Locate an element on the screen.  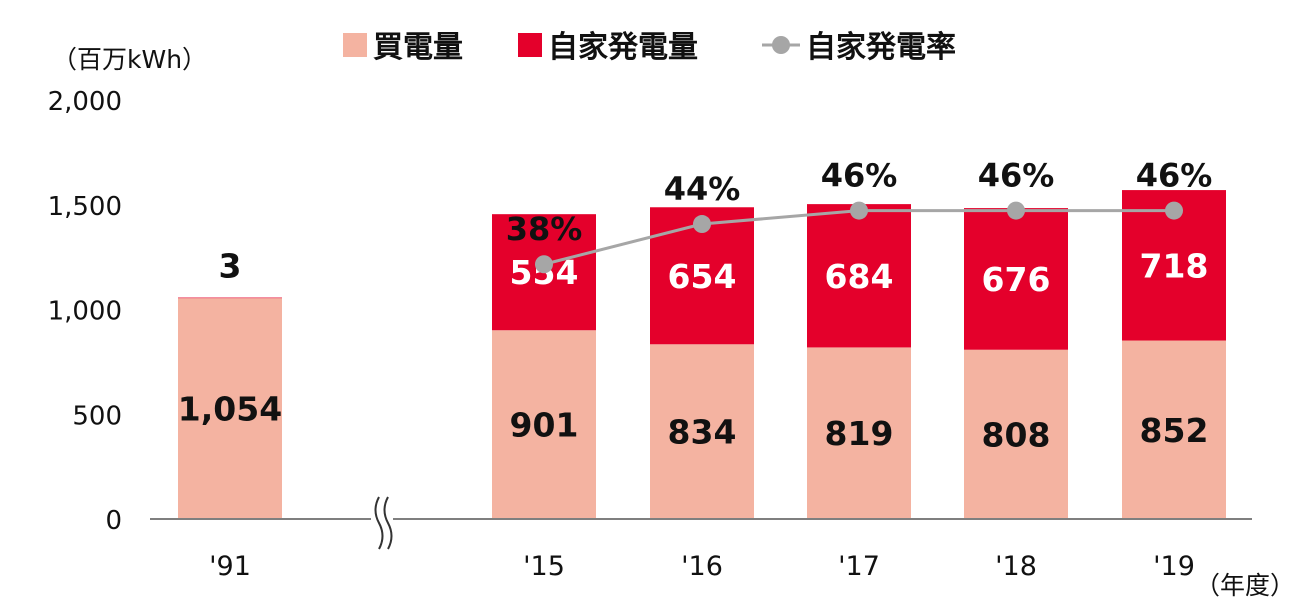
y-axis-unit-label: （百万kWh） is located at coordinates (129, 59).